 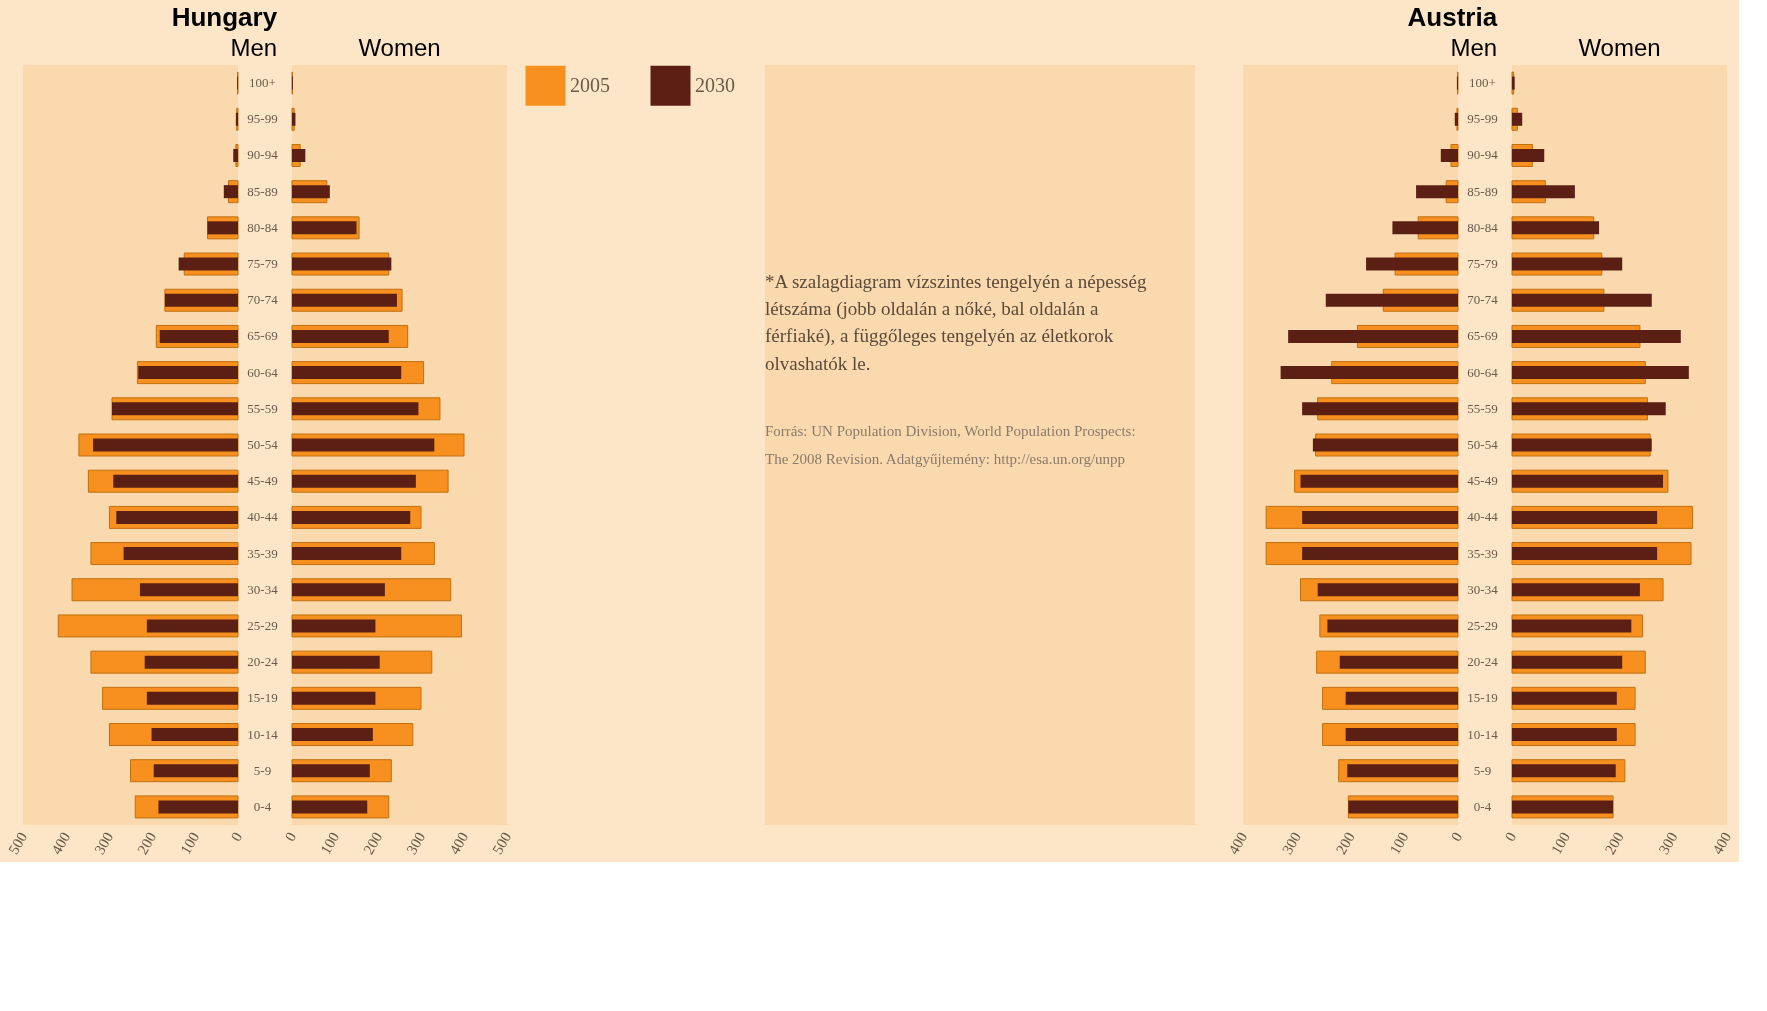 What do you see at coordinates (224, 17) in the screenshot?
I see `chart-title: Hungary` at bounding box center [224, 17].